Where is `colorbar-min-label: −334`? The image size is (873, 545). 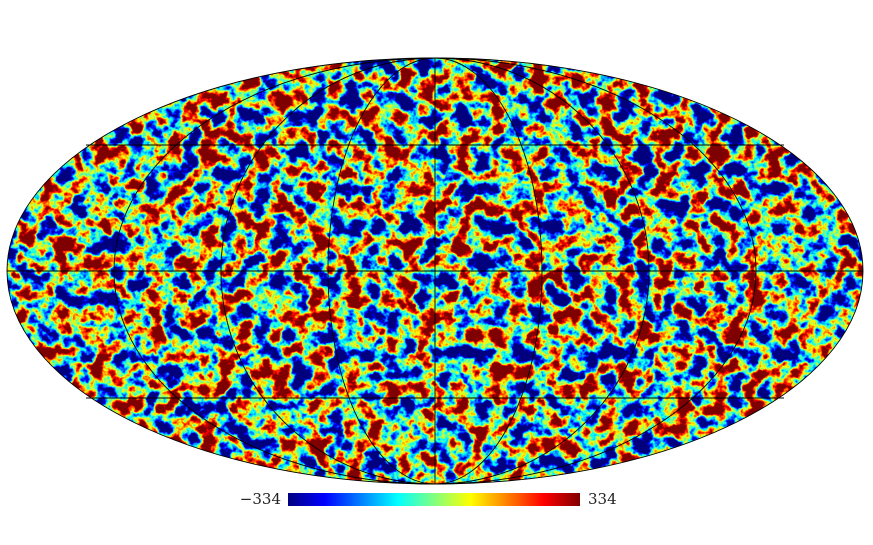
colorbar-min-label: −334 is located at coordinates (260, 499).